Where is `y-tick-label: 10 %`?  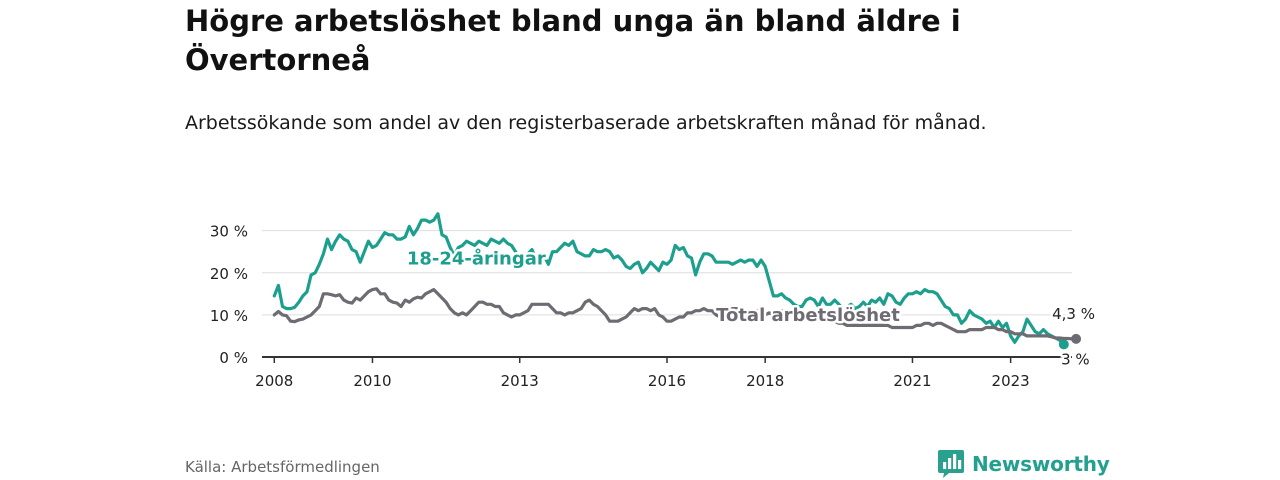 y-tick-label: 10 % is located at coordinates (229, 316).